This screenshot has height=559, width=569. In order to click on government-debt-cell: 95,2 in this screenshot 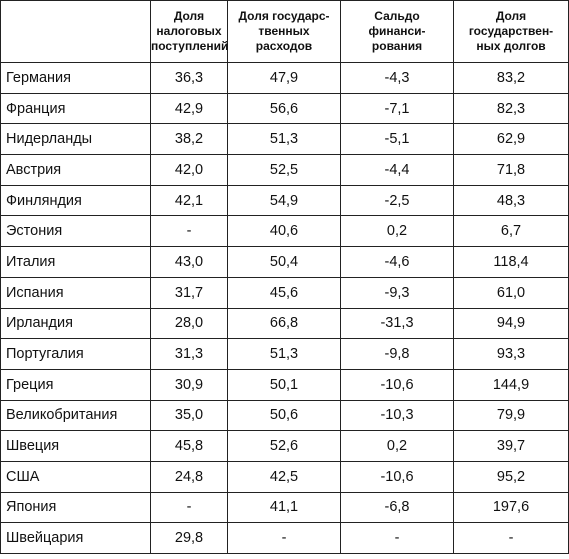, I will do `click(511, 476)`.